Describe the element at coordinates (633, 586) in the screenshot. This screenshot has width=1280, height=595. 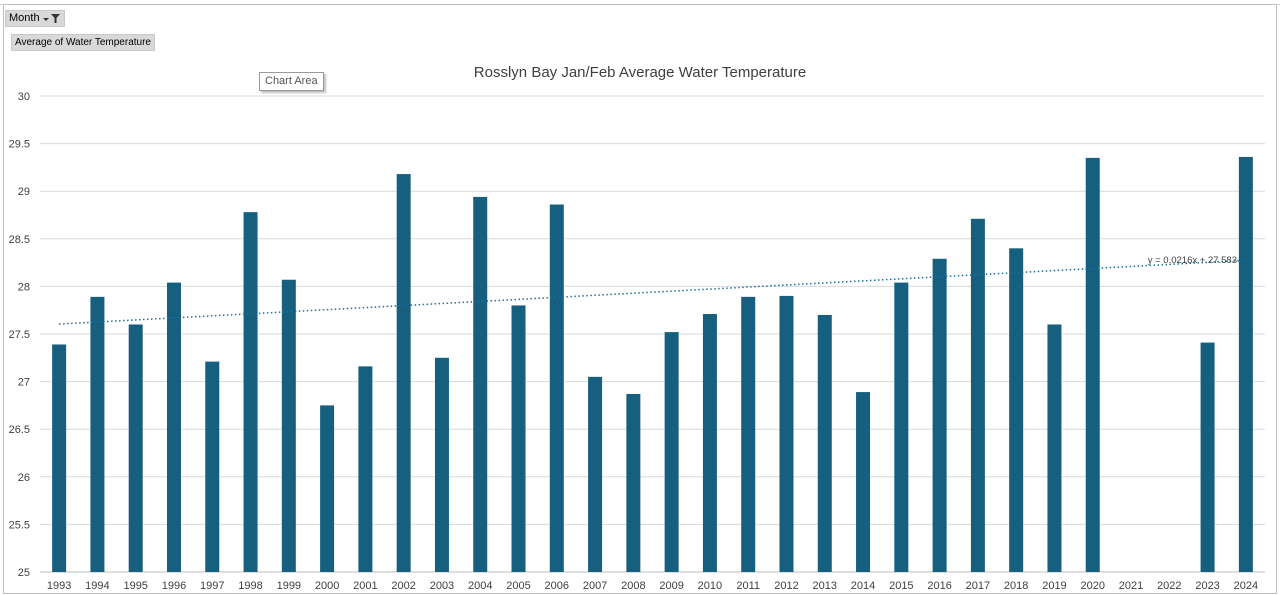
I see `x-tick-label: 2008` at that location.